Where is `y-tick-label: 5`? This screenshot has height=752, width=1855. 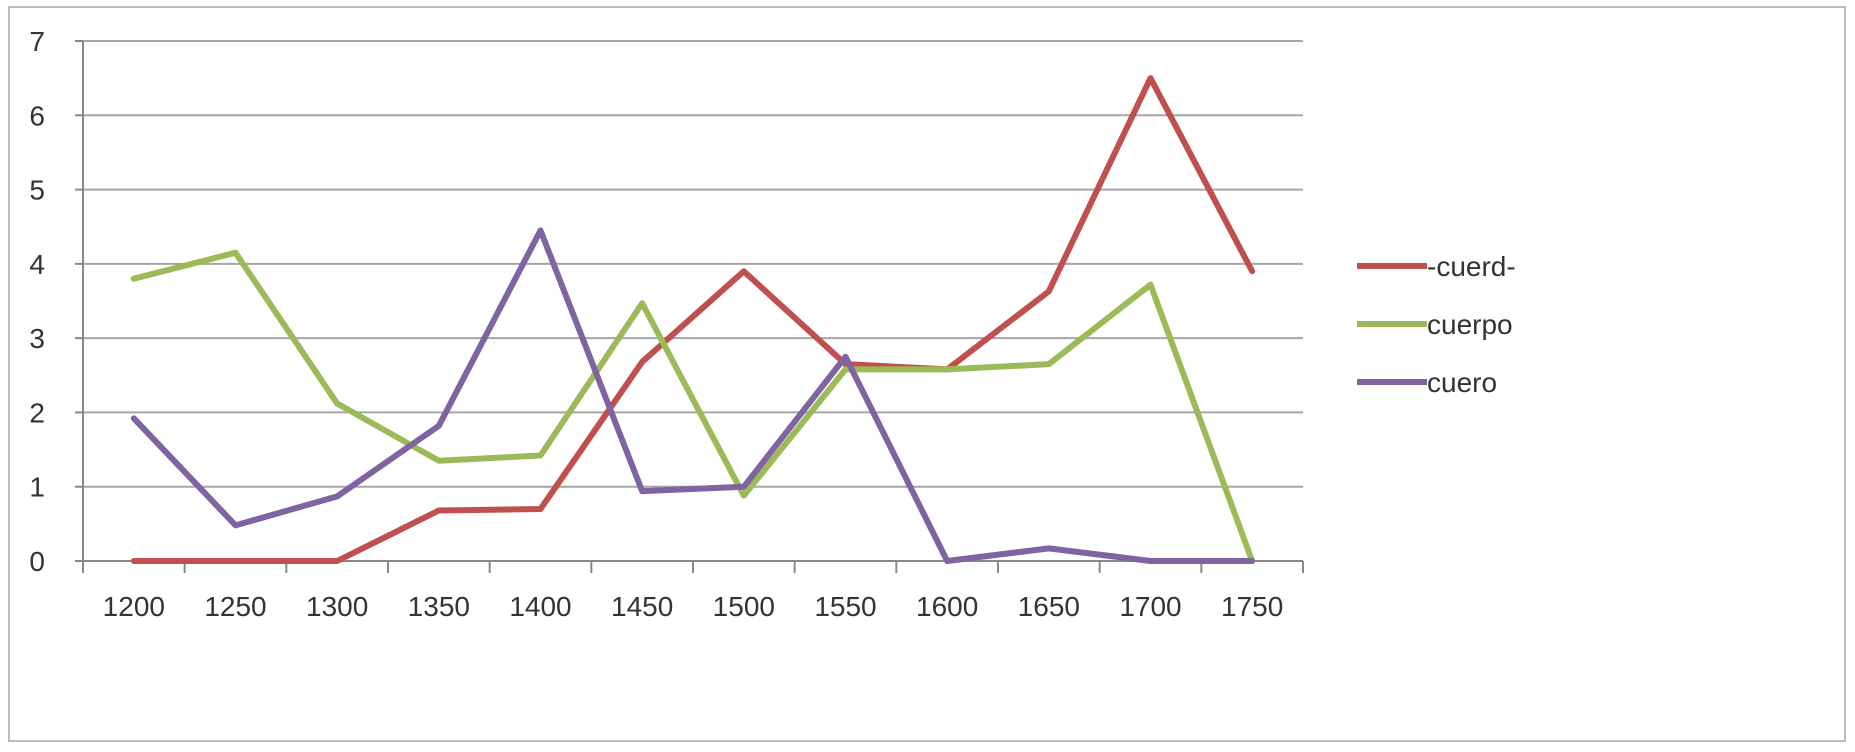
y-tick-label: 5 is located at coordinates (37, 190).